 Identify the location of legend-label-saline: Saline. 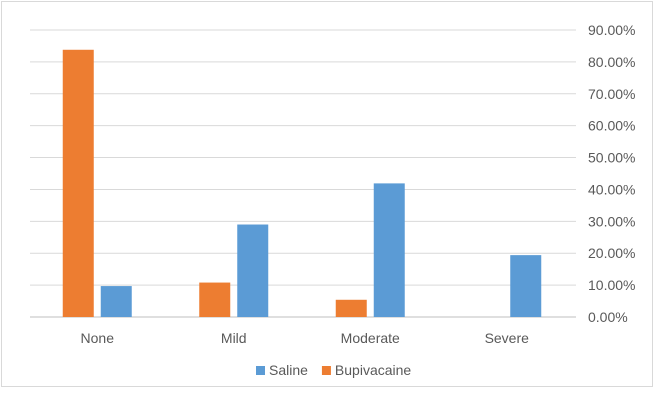
(288, 370).